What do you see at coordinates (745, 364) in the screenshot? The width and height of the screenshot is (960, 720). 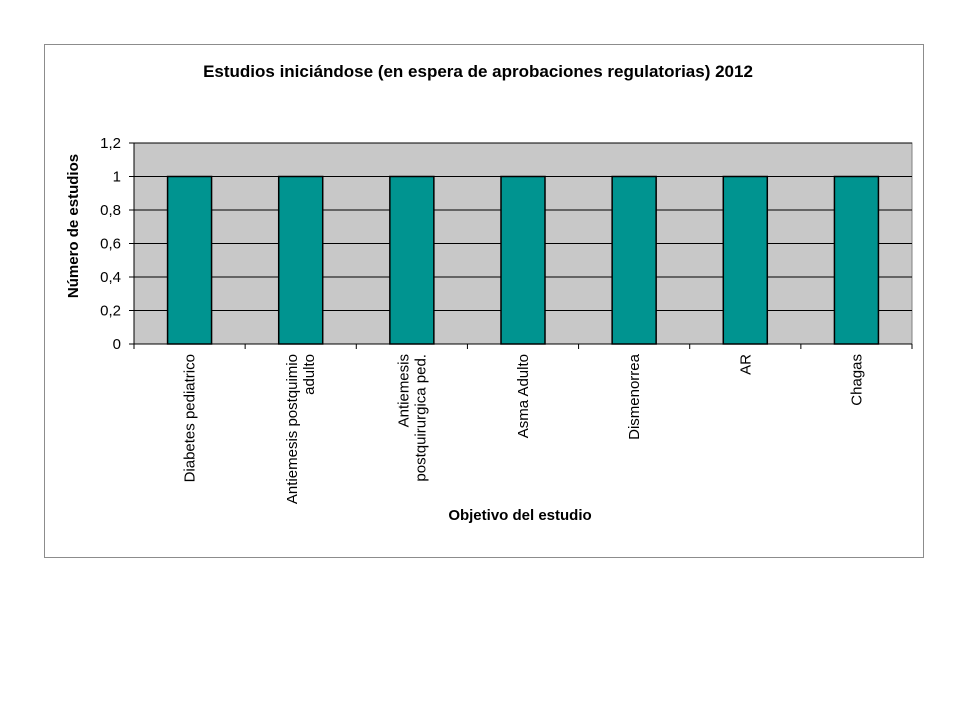 I see `x-category-label: AR` at bounding box center [745, 364].